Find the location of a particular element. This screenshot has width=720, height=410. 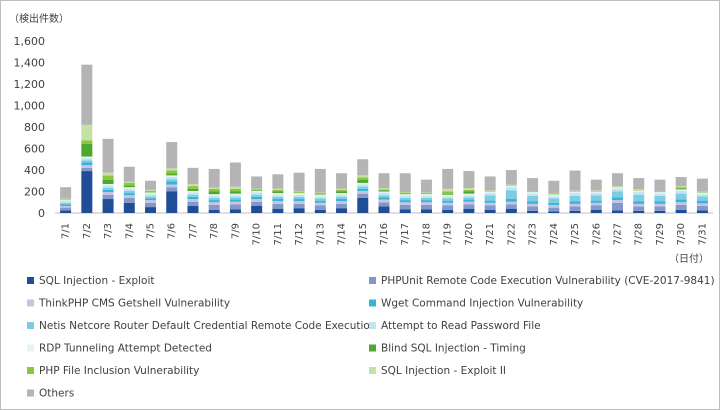

x-tick-label: 7/22 is located at coordinates (511, 234).